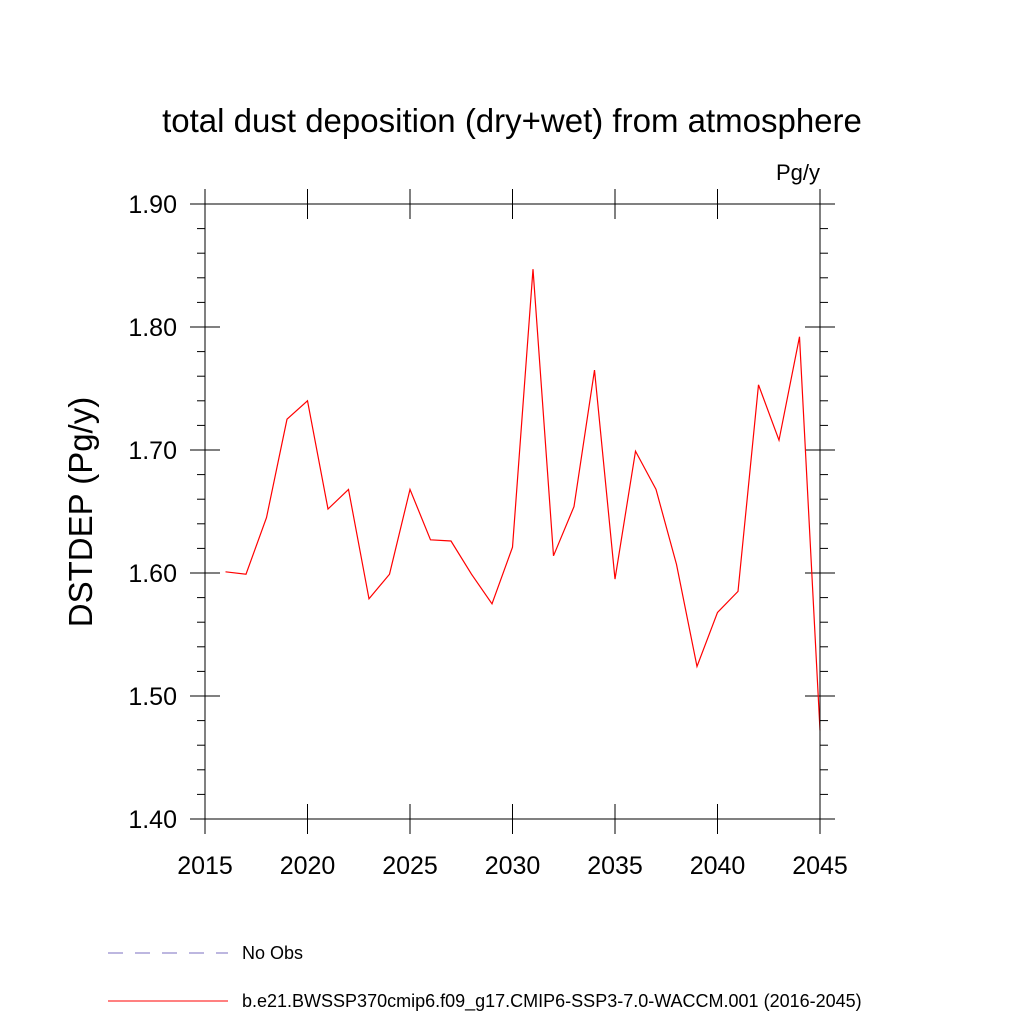 The height and width of the screenshot is (1024, 1024). I want to click on y-tick-label: 1.70, so click(152, 451).